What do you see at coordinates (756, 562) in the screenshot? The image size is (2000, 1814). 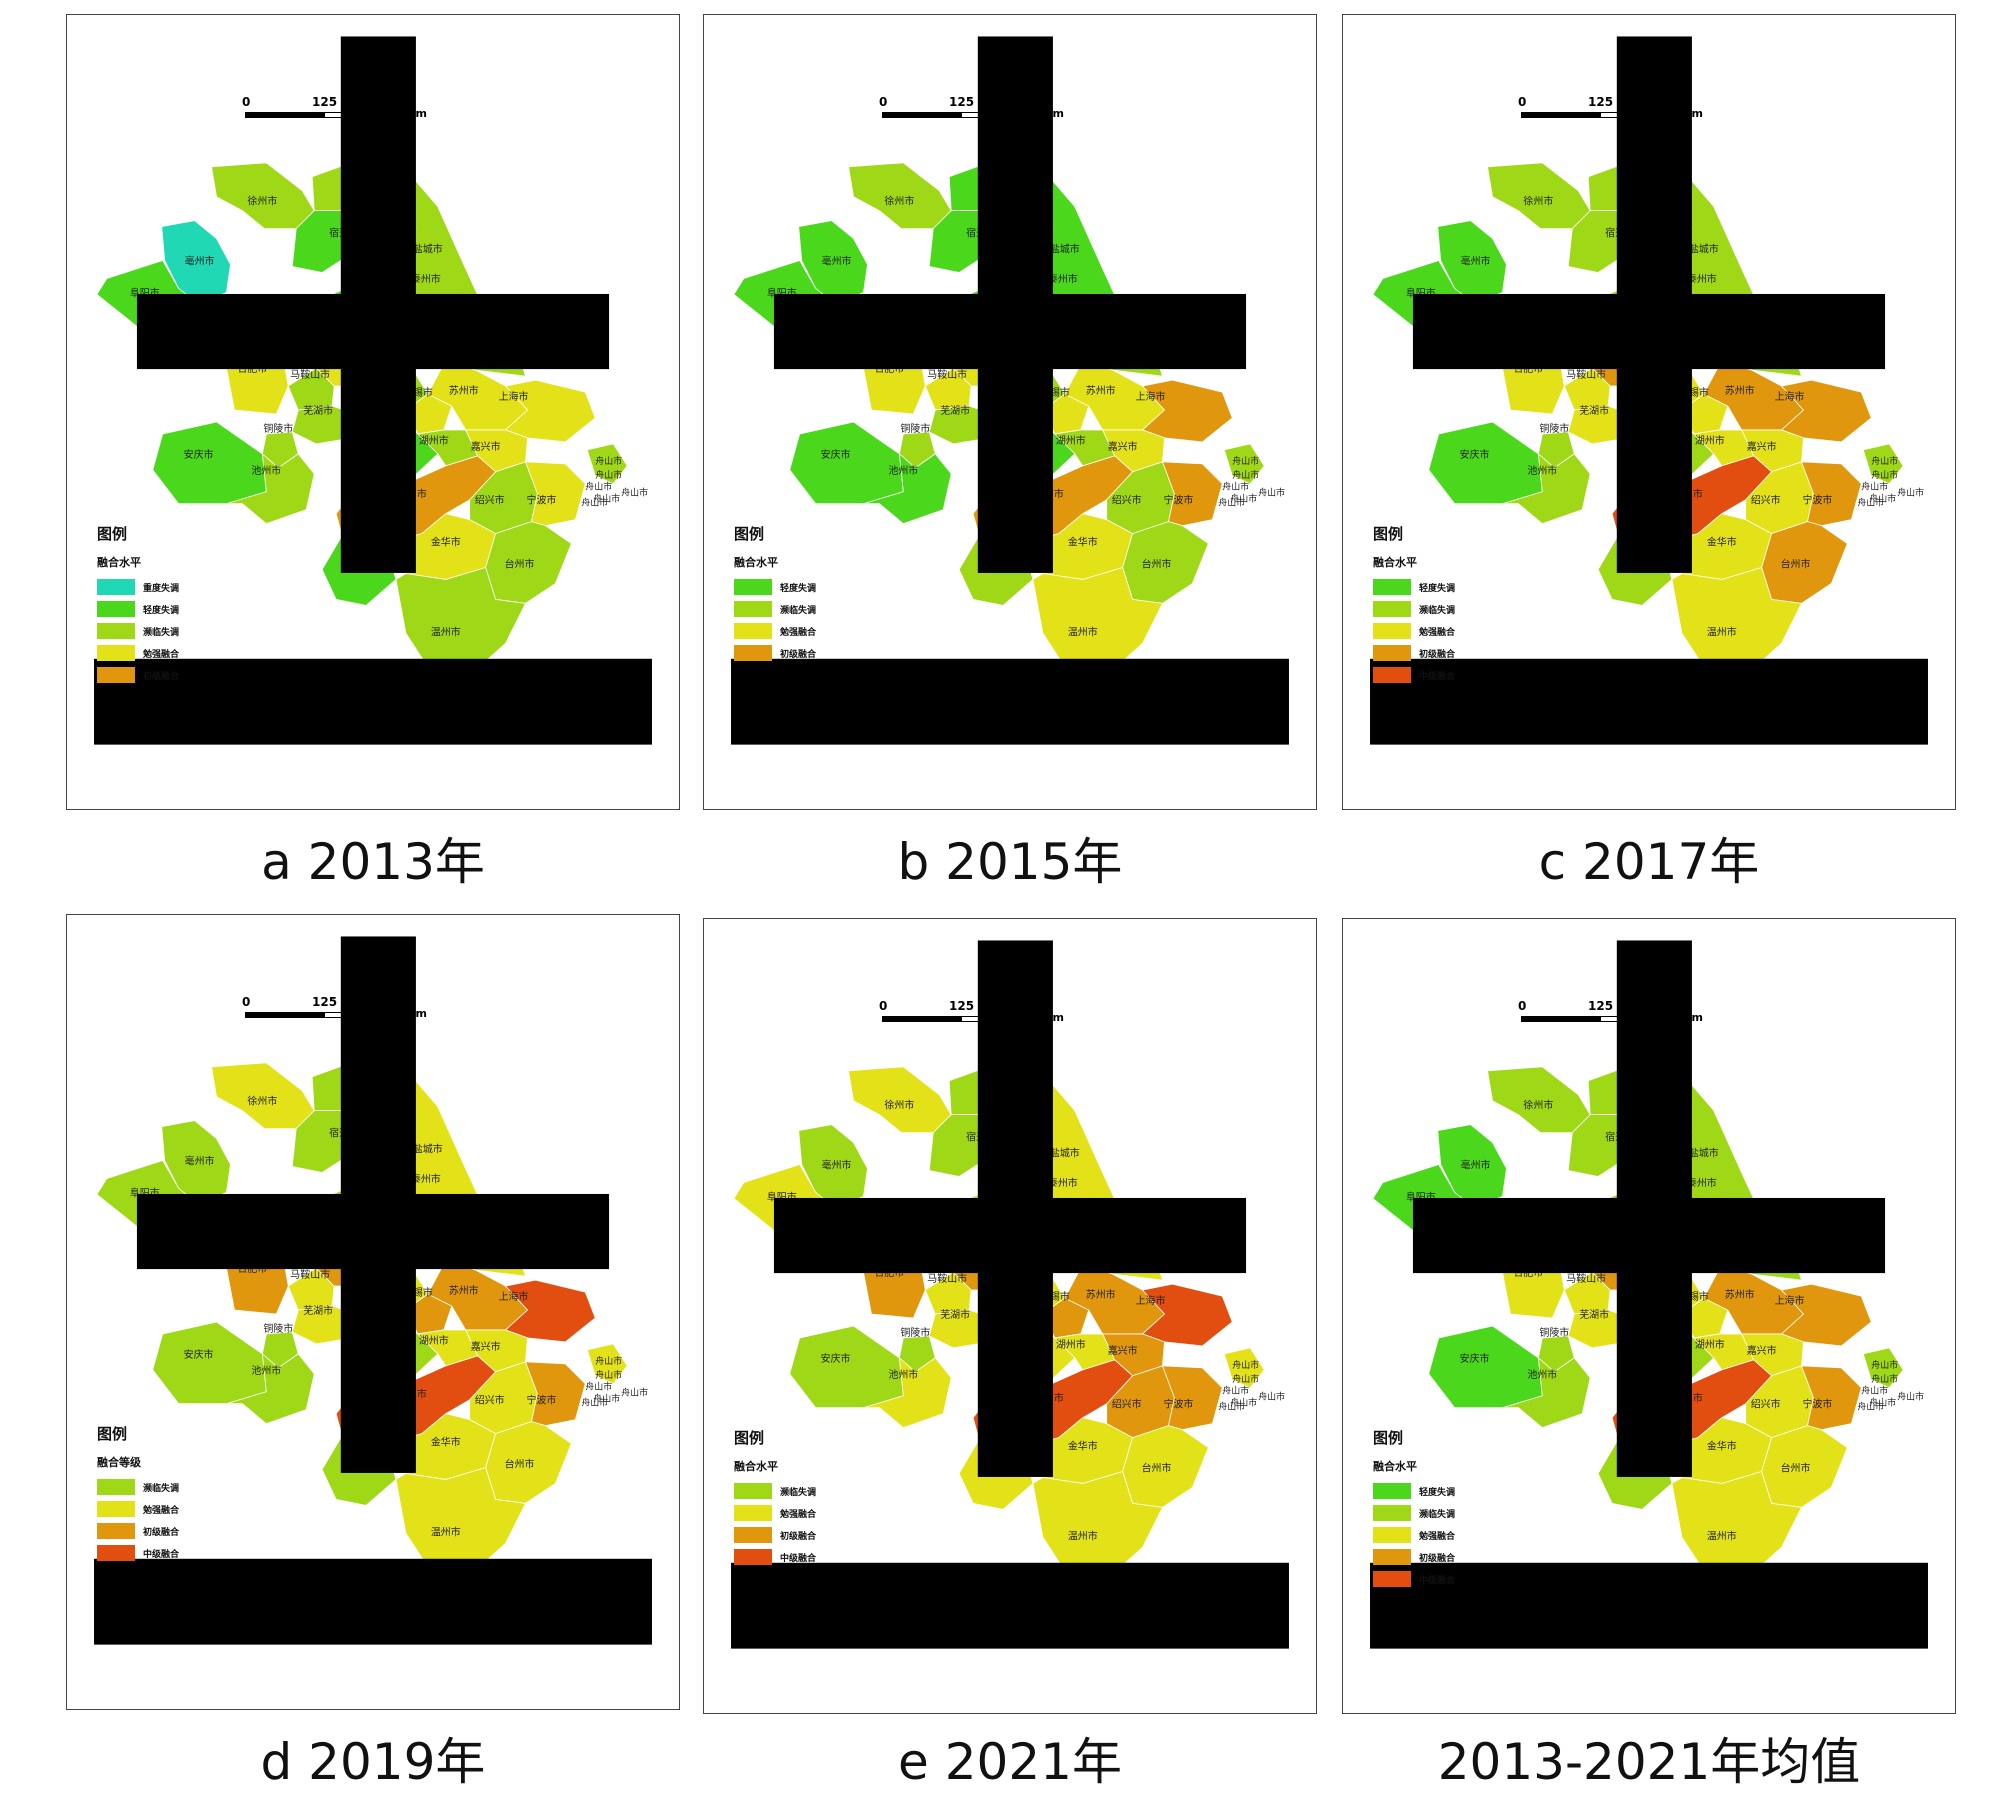 I see `legend-subtitle: 融合水平` at bounding box center [756, 562].